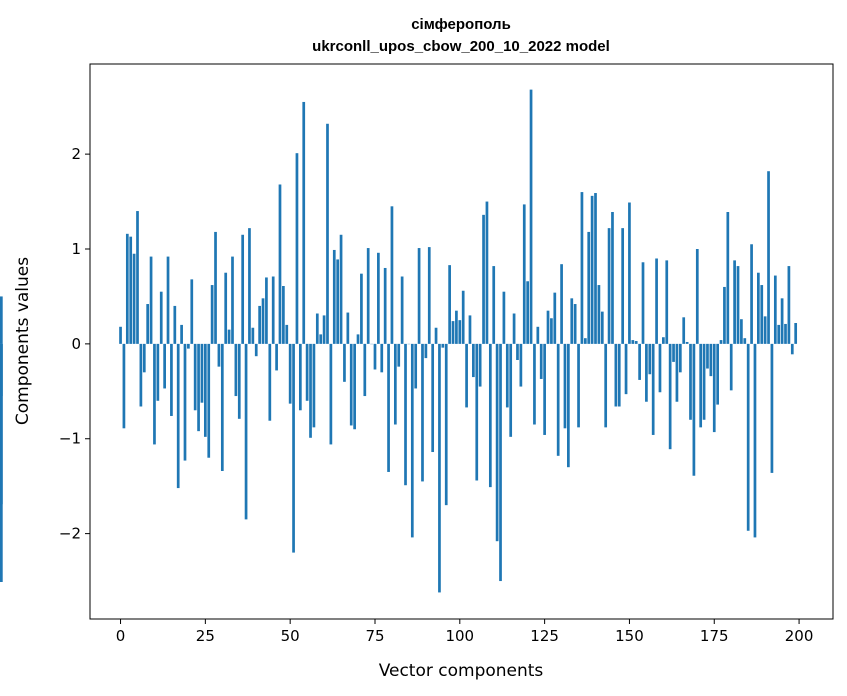 The image size is (847, 696). What do you see at coordinates (76, 154) in the screenshot?
I see `y-tick-label-2: 2` at bounding box center [76, 154].